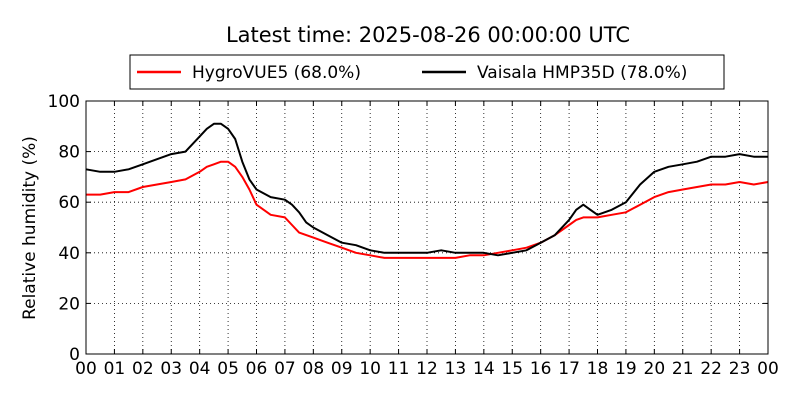  I want to click on x-tick-label: 09, so click(342, 369).